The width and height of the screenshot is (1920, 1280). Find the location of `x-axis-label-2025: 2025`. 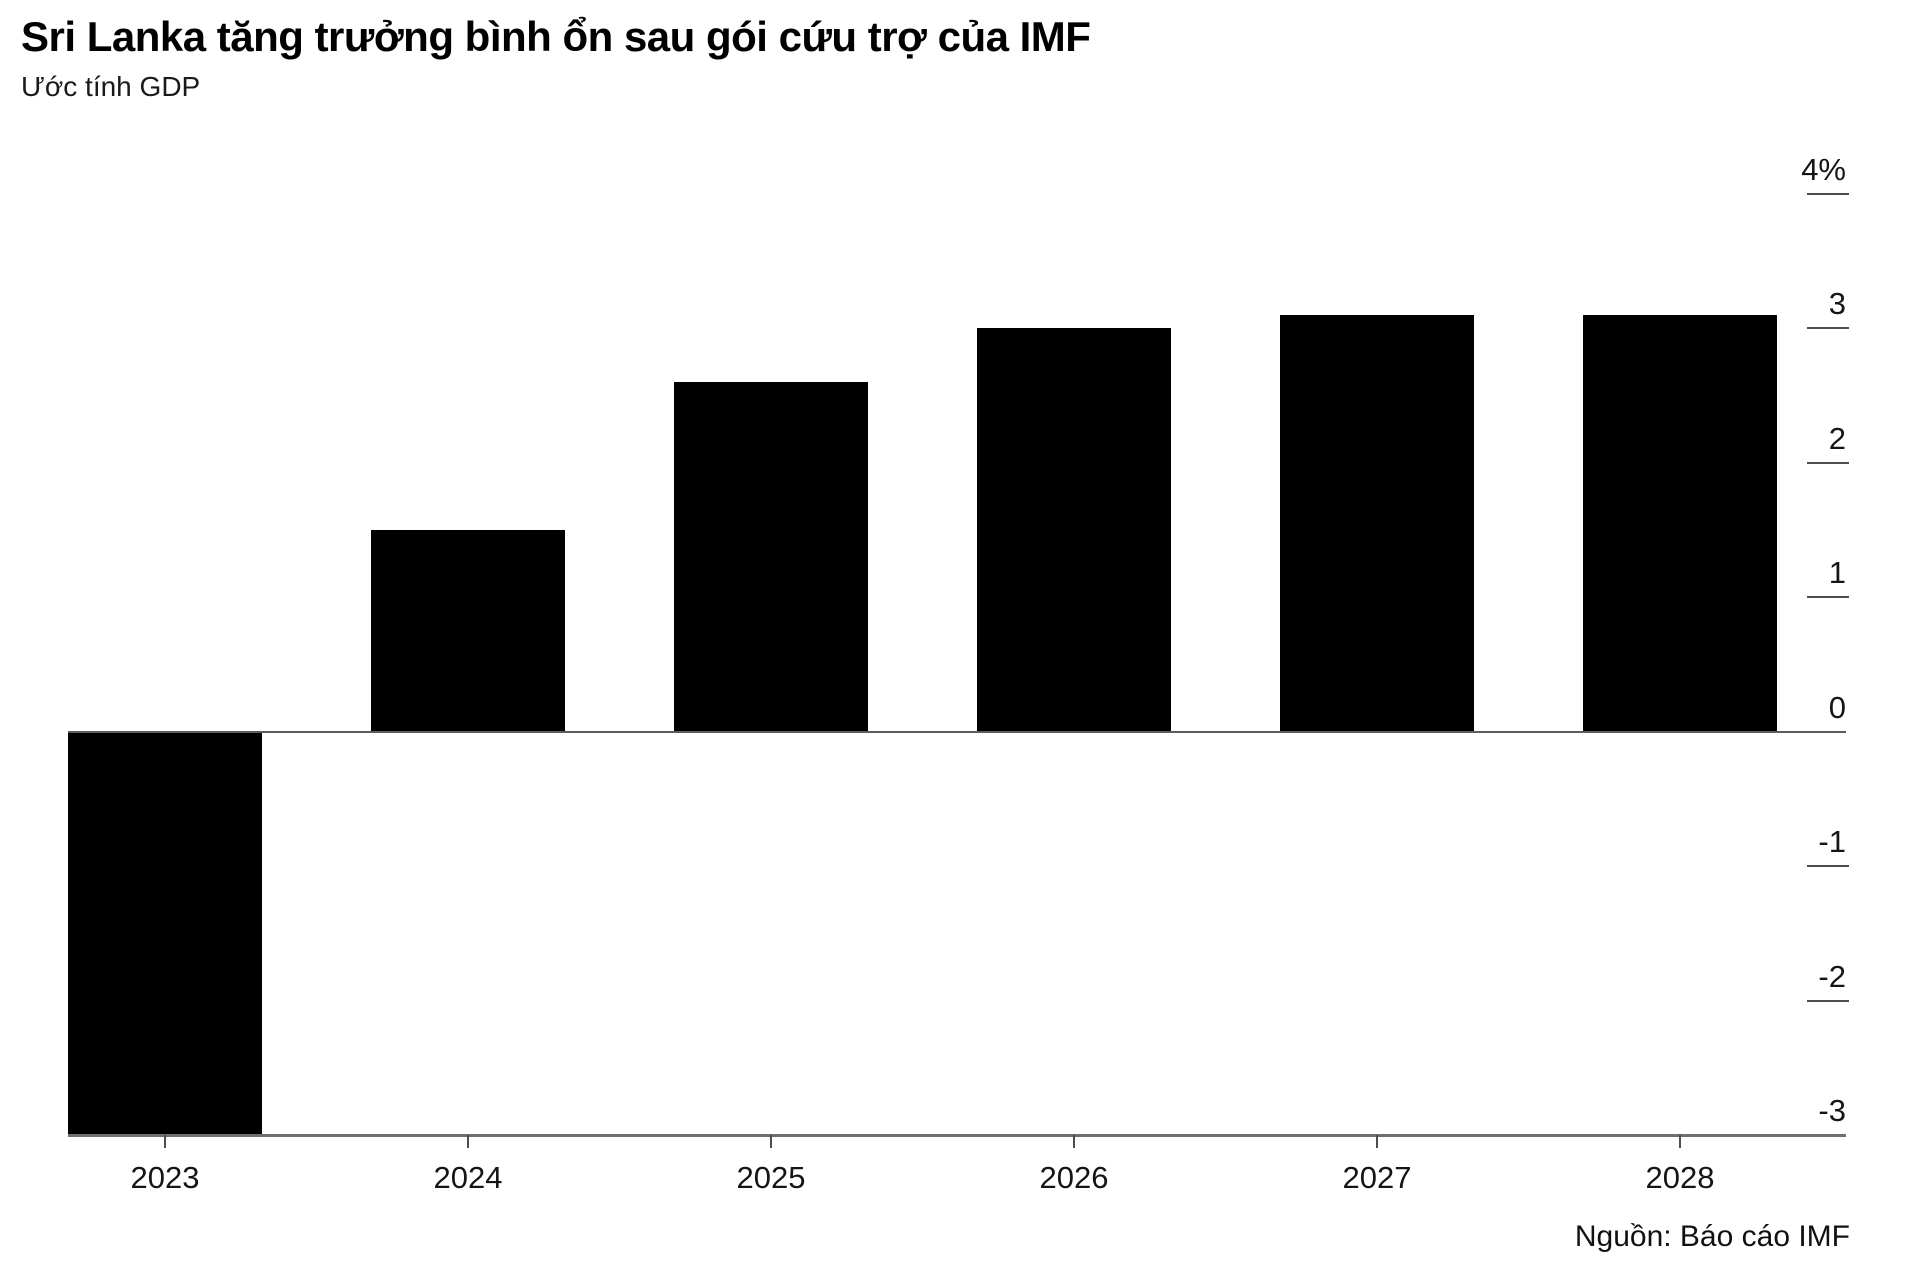

x-axis-label-2025: 2025 is located at coordinates (771, 1177).